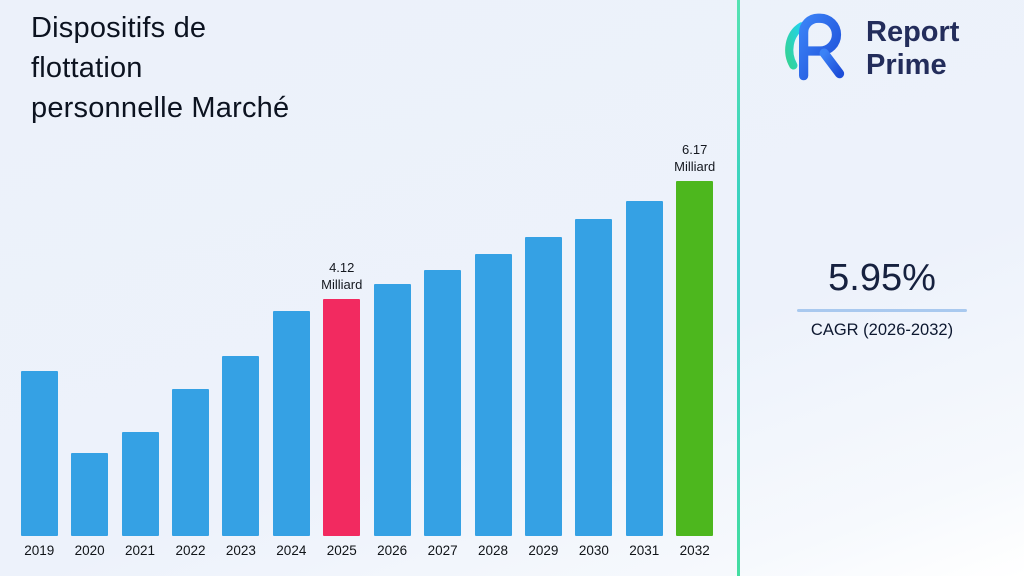  What do you see at coordinates (543, 550) in the screenshot?
I see `x-axis-label: 2029` at bounding box center [543, 550].